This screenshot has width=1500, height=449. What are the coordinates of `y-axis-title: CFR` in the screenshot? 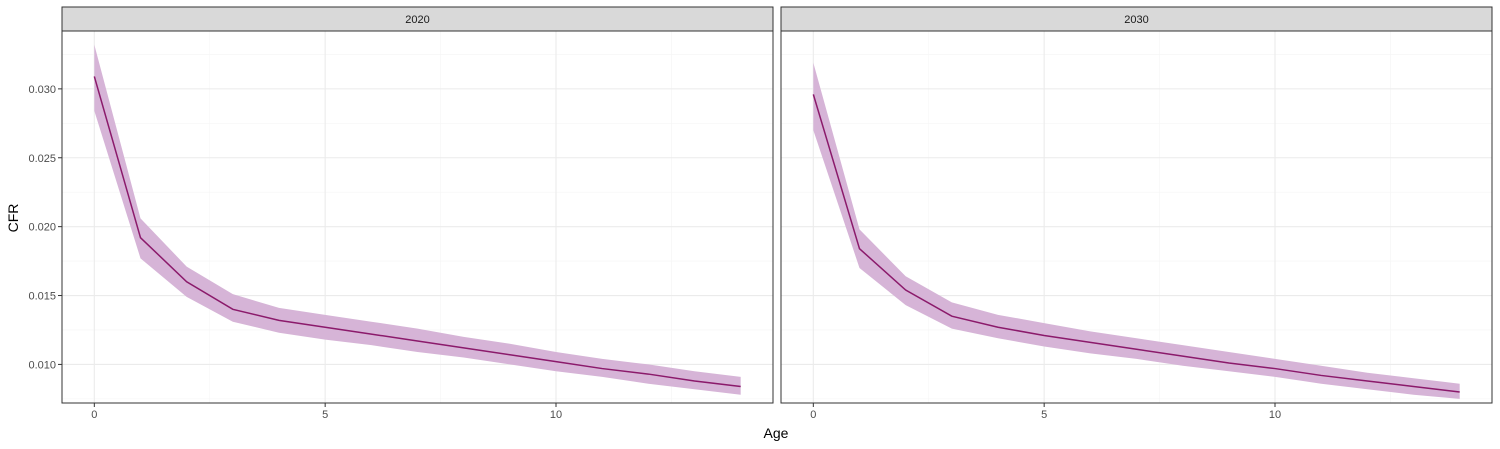 It's located at (13, 218).